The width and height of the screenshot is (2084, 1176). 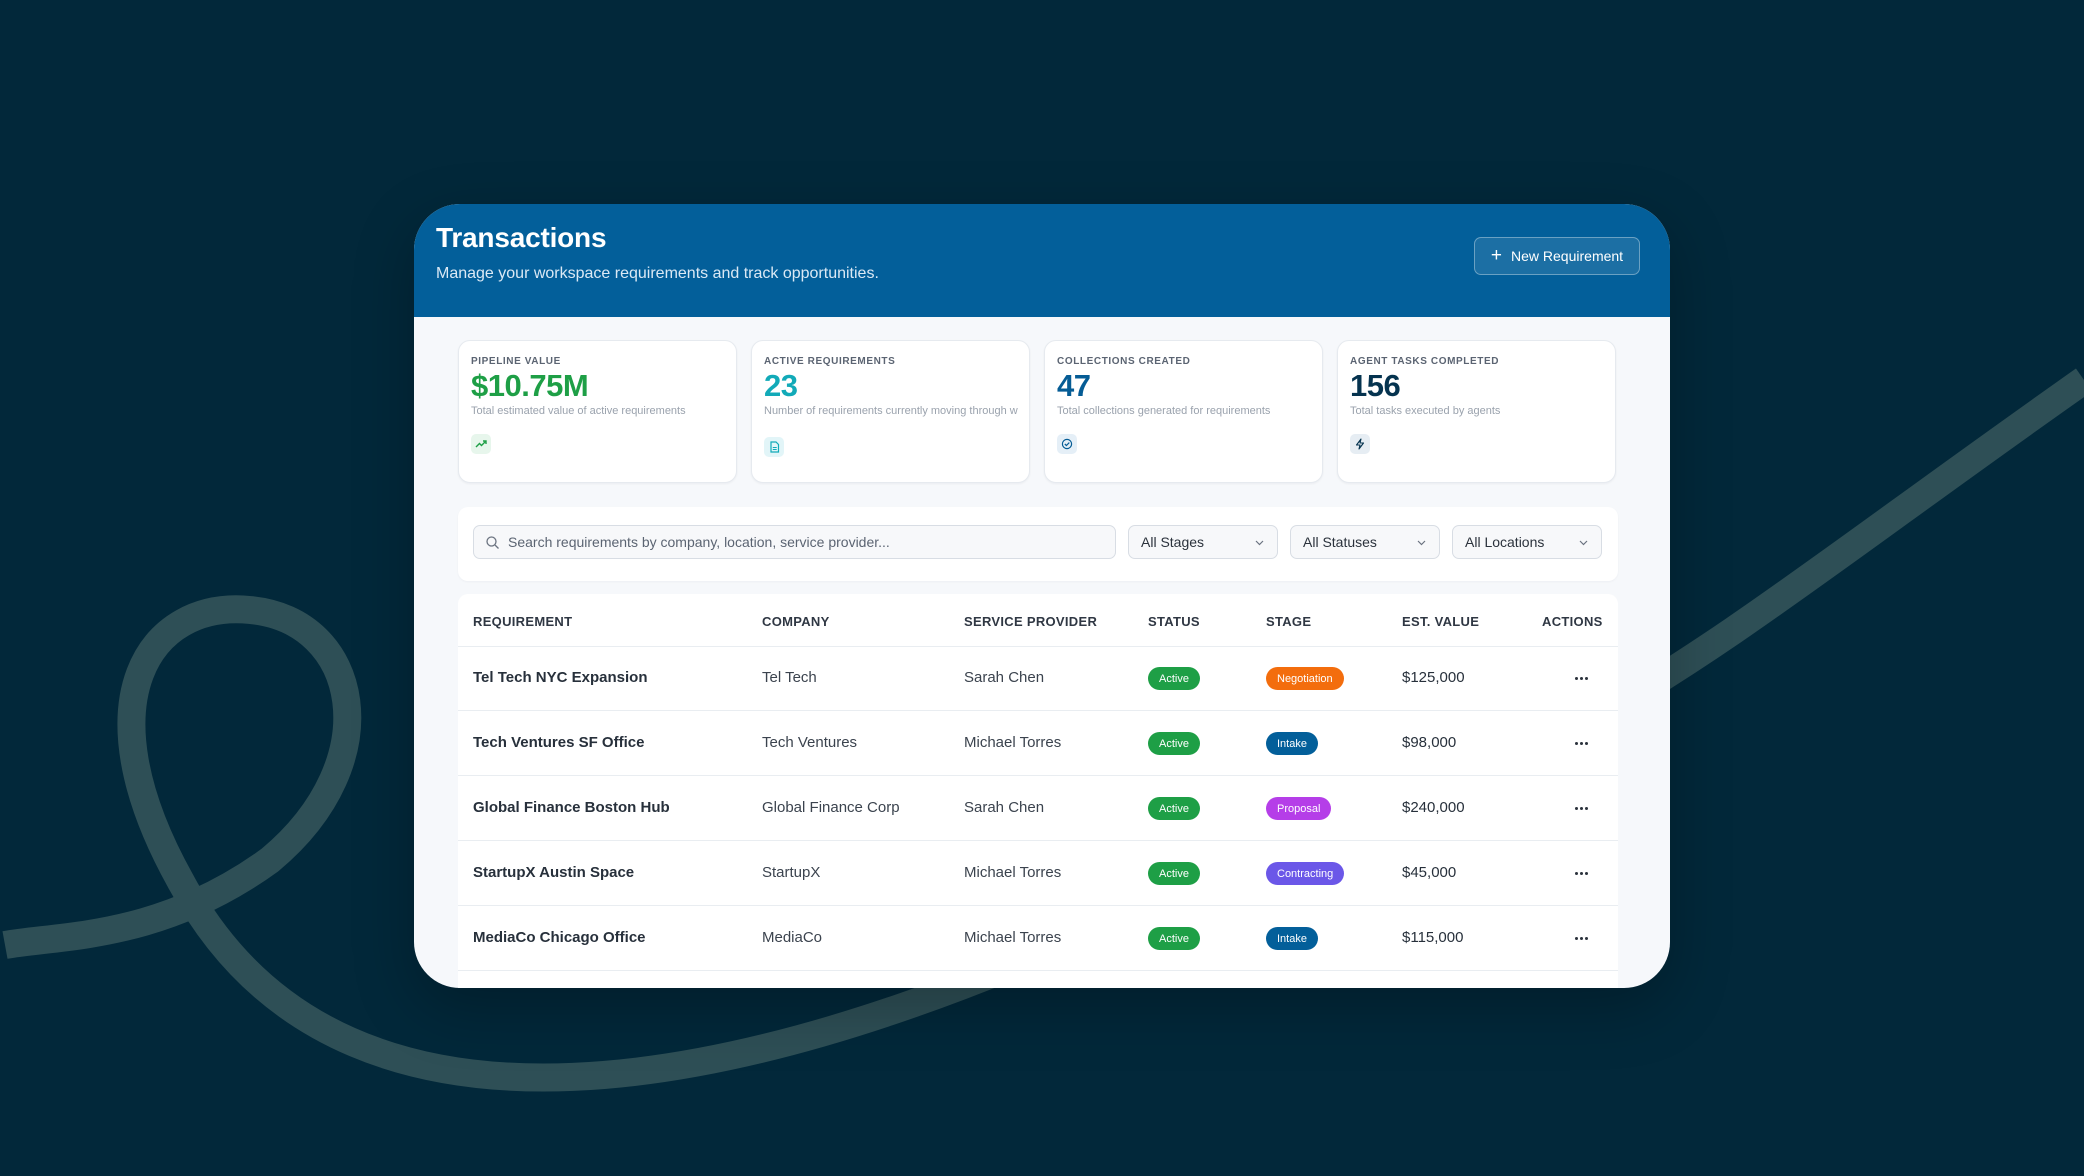 I want to click on requirement-name: Tel Tech NYC Expansion, so click(x=560, y=677).